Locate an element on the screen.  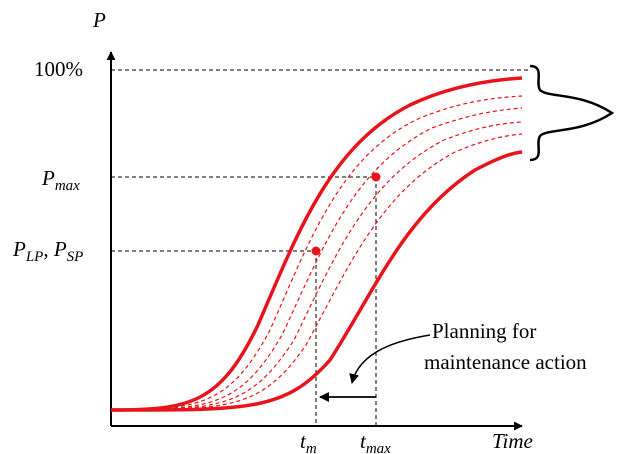
y-axis-label: P is located at coordinates (99, 20).